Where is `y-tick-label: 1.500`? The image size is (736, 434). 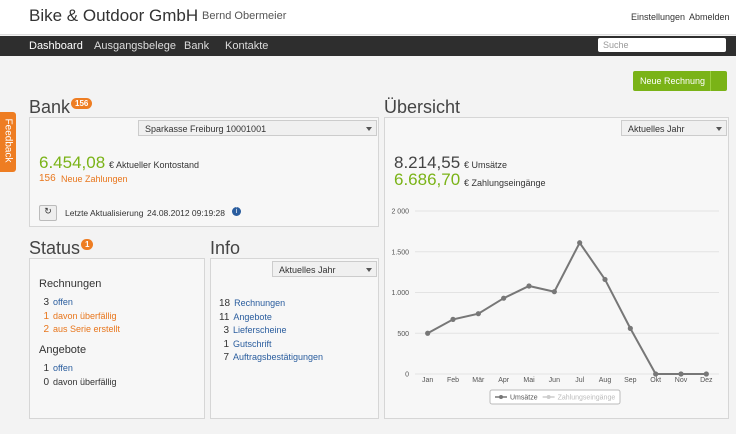
y-tick-label: 1.500 is located at coordinates (400, 252).